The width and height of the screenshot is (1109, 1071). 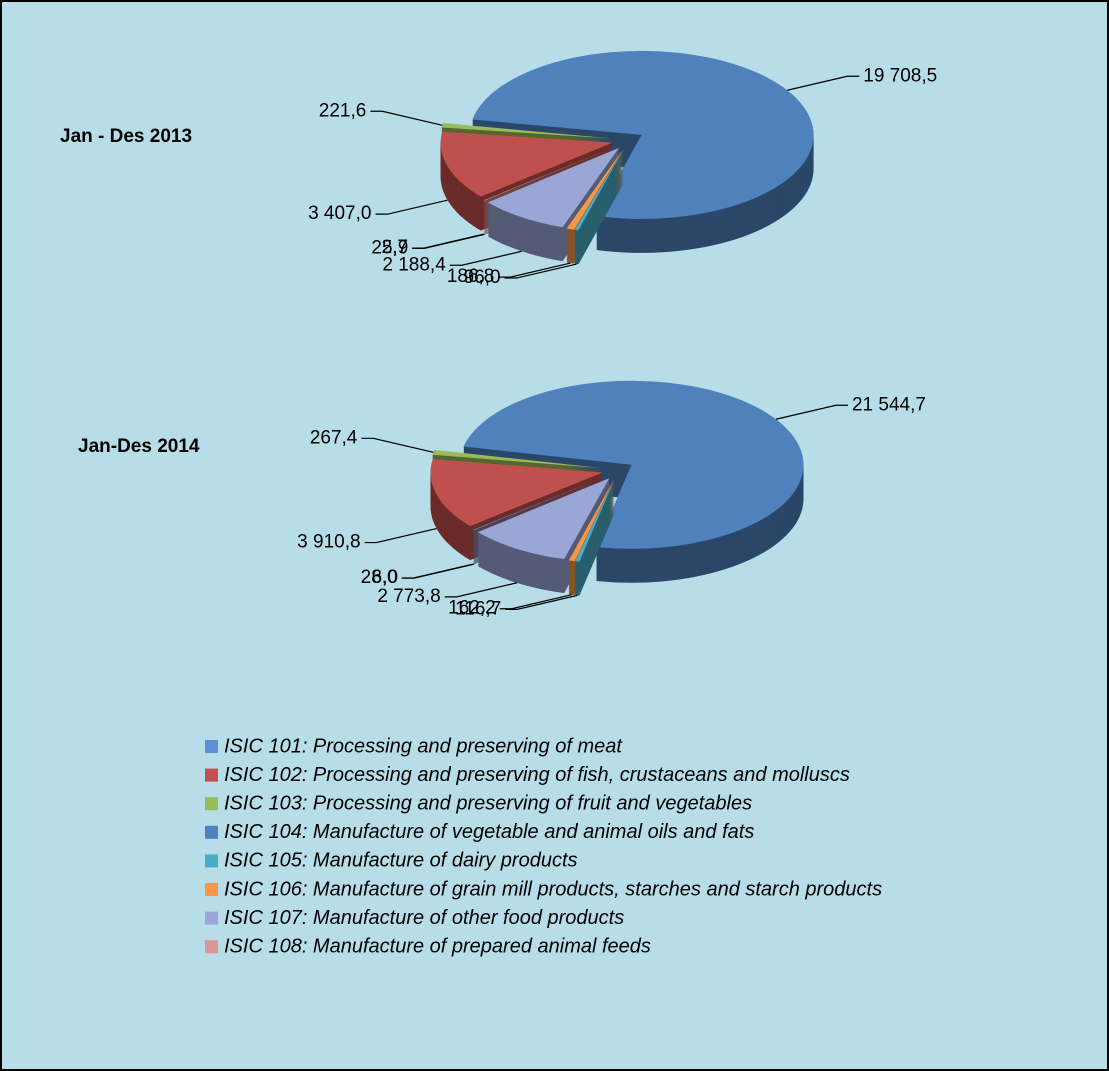 What do you see at coordinates (126, 136) in the screenshot?
I see `chart-title: Jan - Des 2013` at bounding box center [126, 136].